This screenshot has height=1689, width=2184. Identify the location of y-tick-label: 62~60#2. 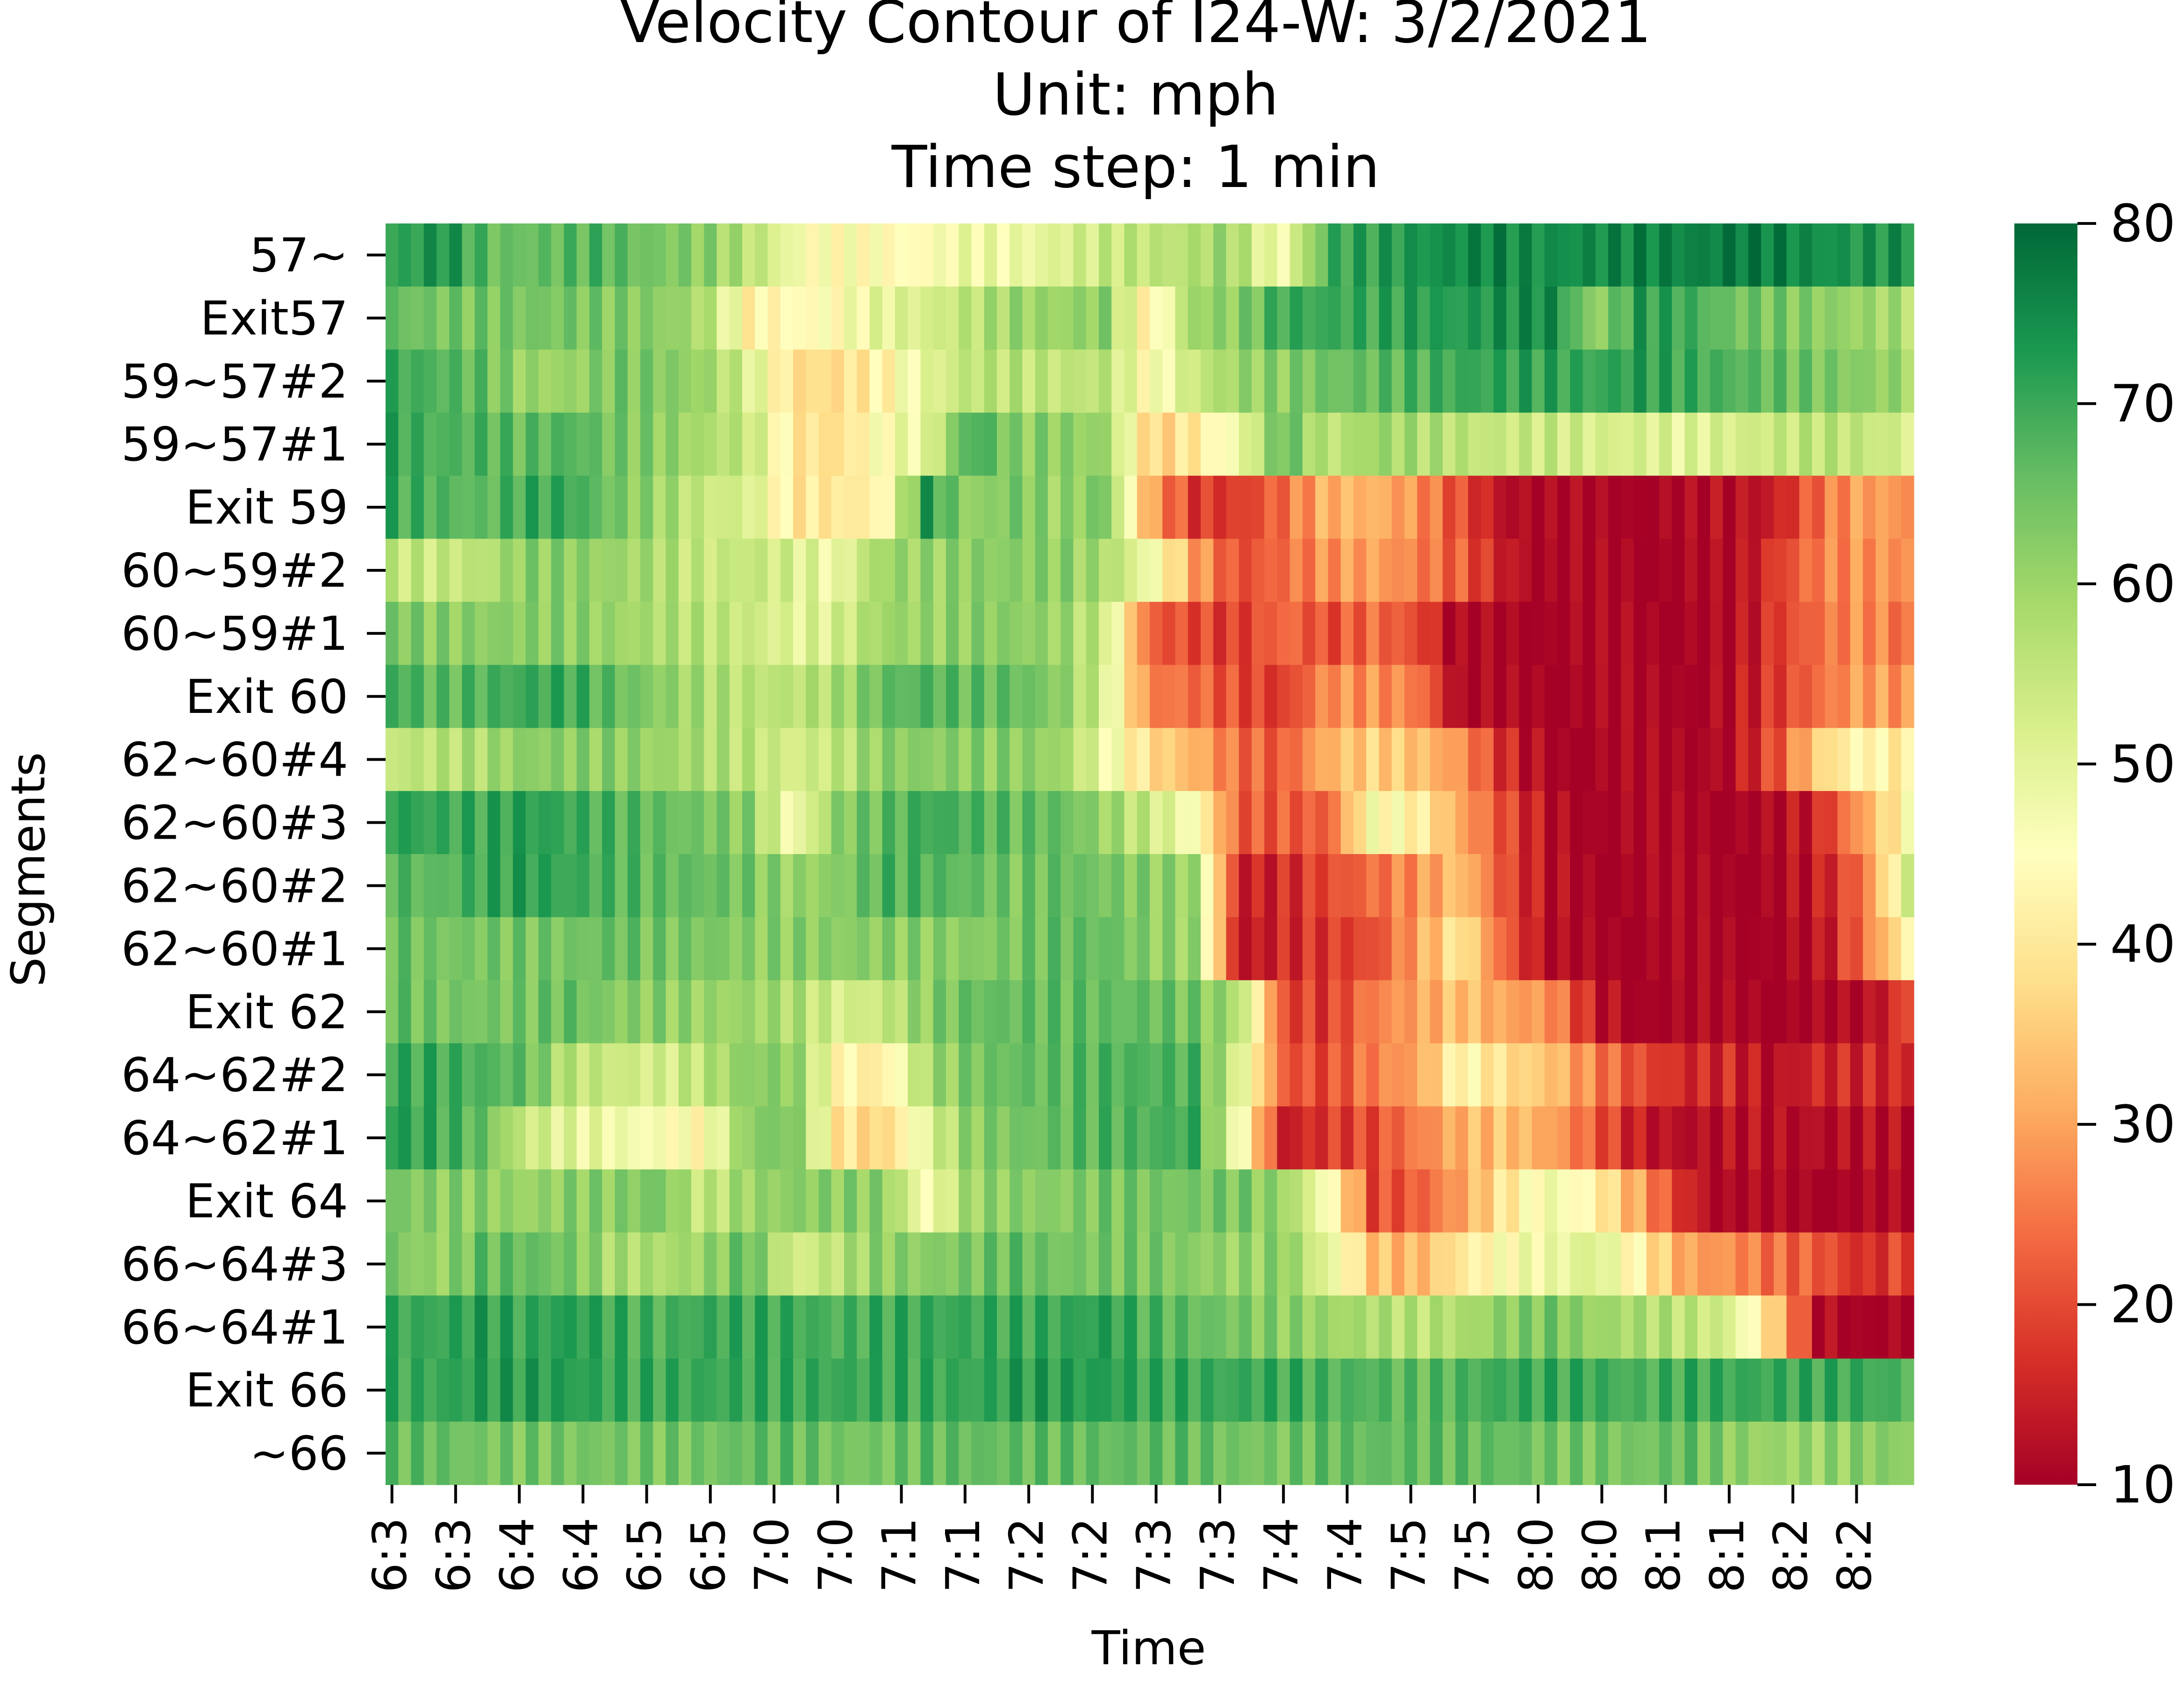
(234, 885).